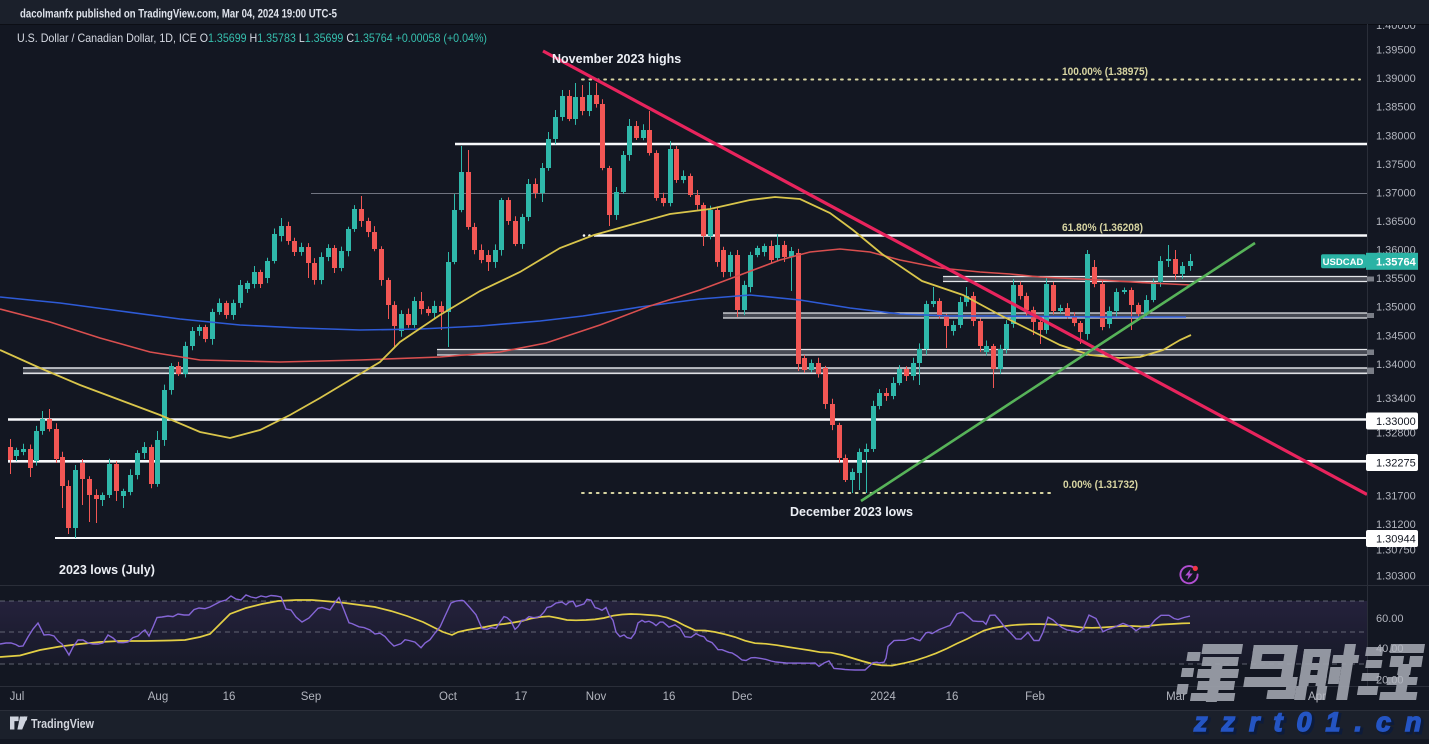 The width and height of the screenshot is (1429, 744). I want to click on svg-text: 60.00, so click(1390, 619).